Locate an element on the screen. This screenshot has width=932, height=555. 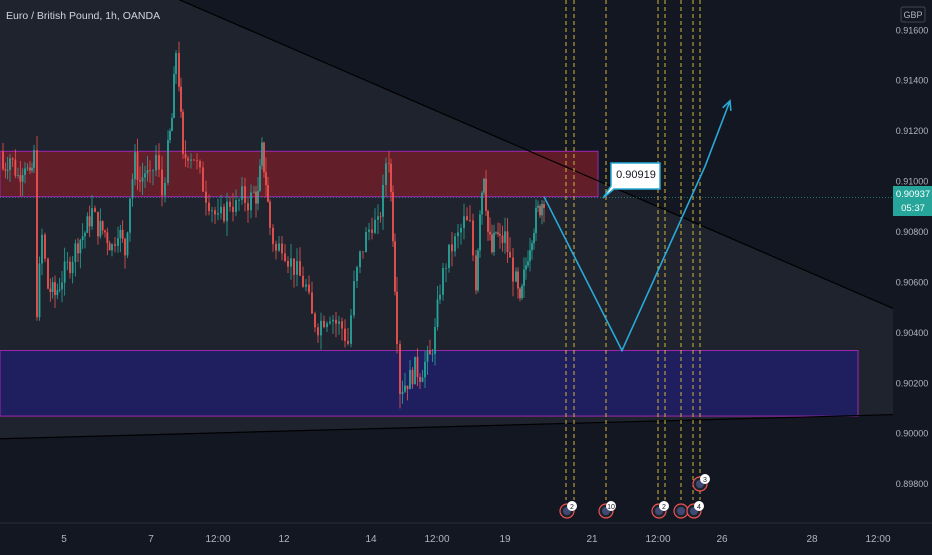
event-count-label: 2 is located at coordinates (572, 507).